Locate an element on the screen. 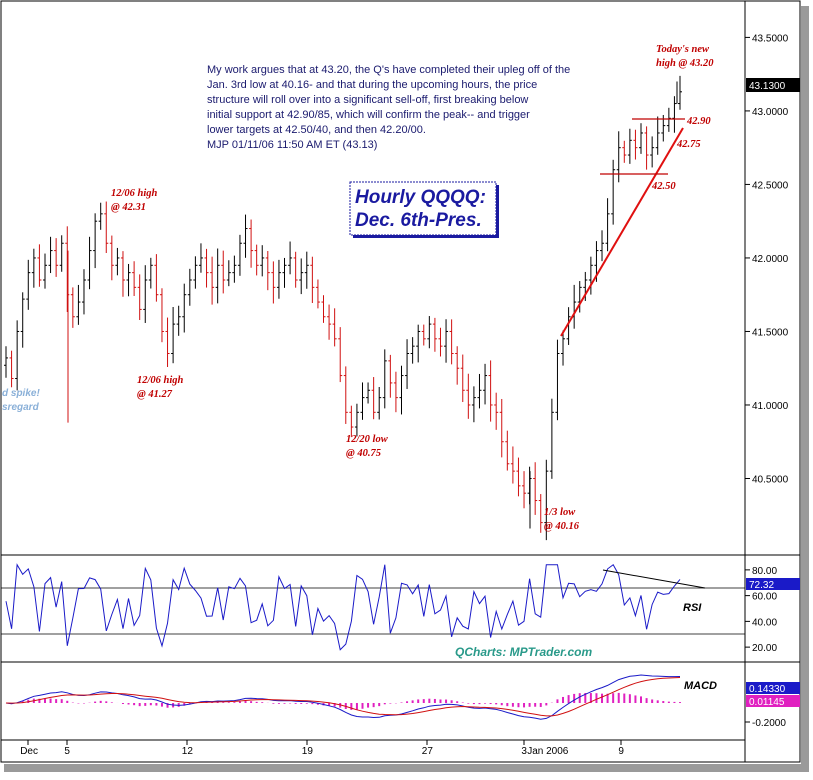 The width and height of the screenshot is (813, 780). last-price-label: 43.1300 is located at coordinates (767, 86).